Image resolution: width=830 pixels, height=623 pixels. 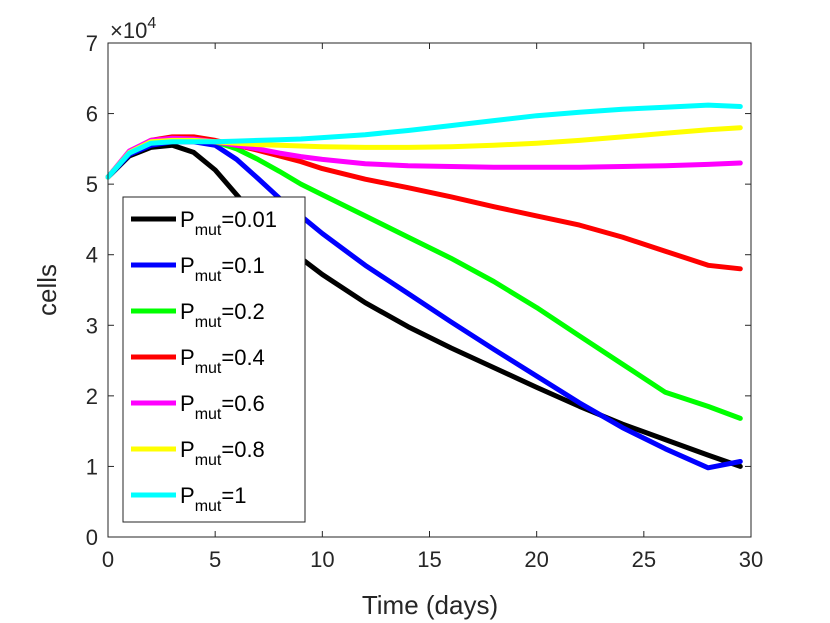 What do you see at coordinates (429, 559) in the screenshot?
I see `x-tick-label: 15` at bounding box center [429, 559].